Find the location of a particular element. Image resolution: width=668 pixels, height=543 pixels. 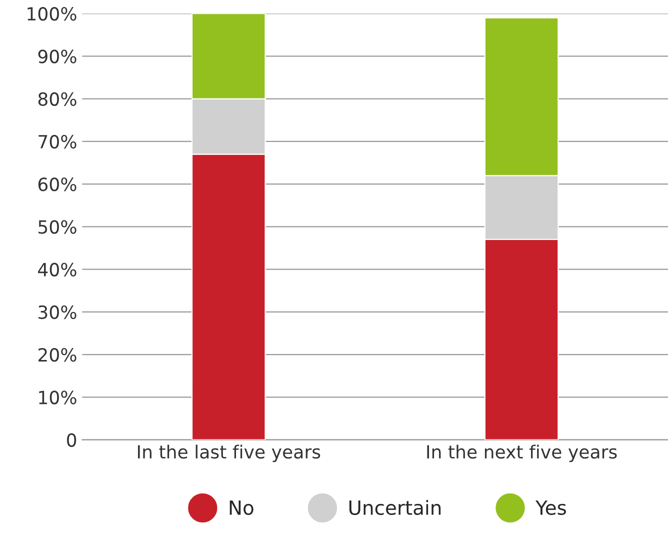

y-tick-label: 30% is located at coordinates (57, 312).